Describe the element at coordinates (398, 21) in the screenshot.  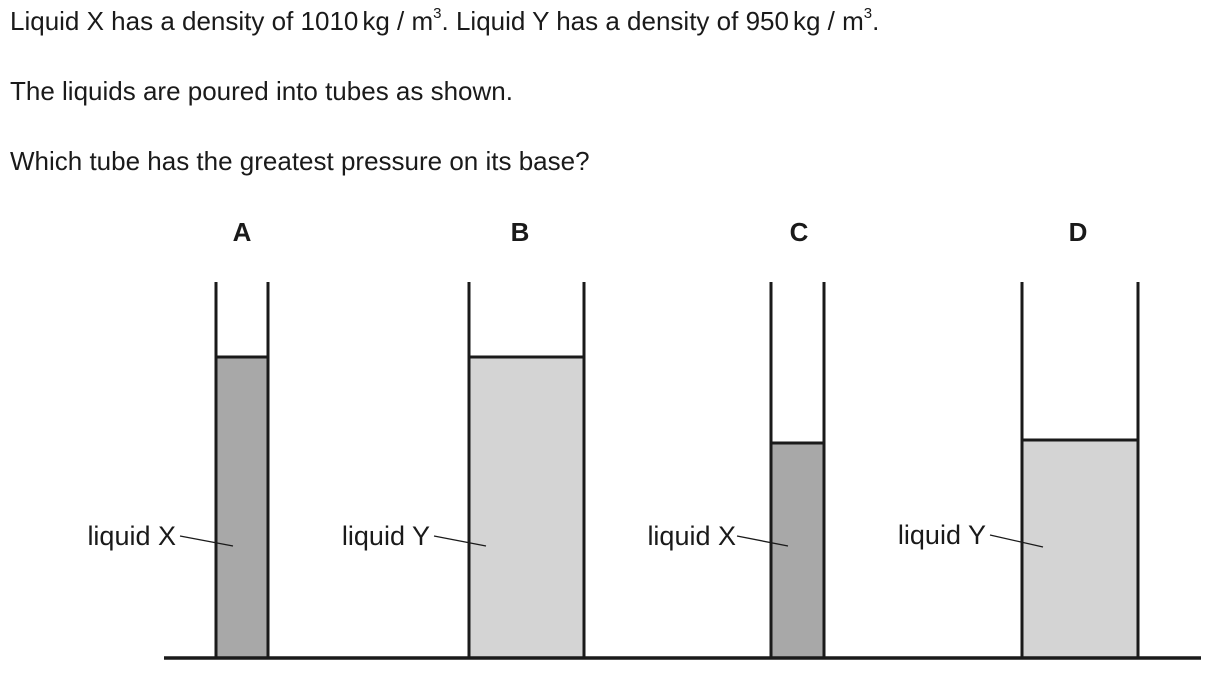
I see `liquid-x-density-unit: kg / m` at that location.